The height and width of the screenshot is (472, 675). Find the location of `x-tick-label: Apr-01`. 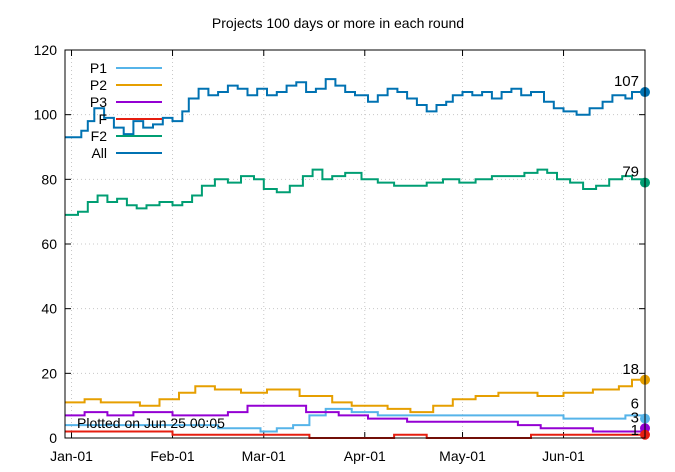

x-tick-label: Apr-01 is located at coordinates (365, 456).